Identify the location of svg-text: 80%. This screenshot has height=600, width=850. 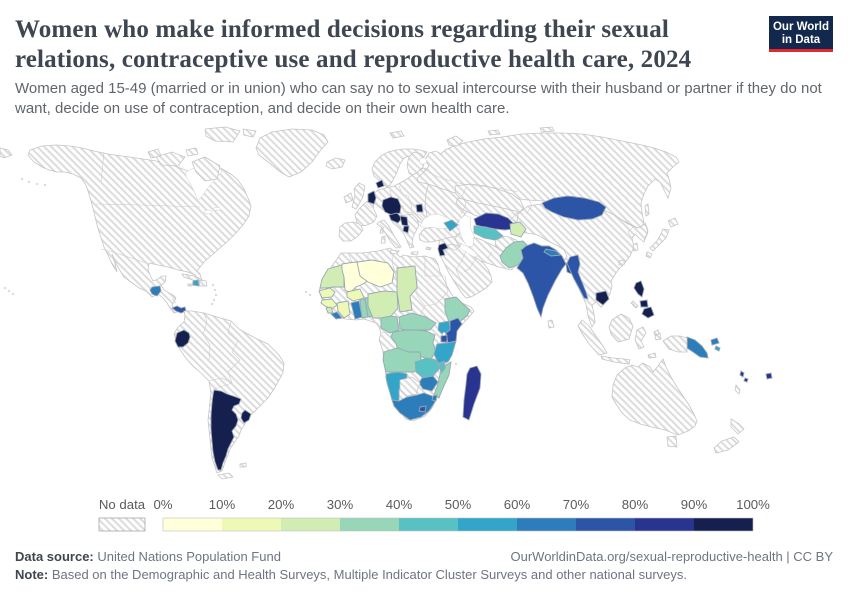
(635, 504).